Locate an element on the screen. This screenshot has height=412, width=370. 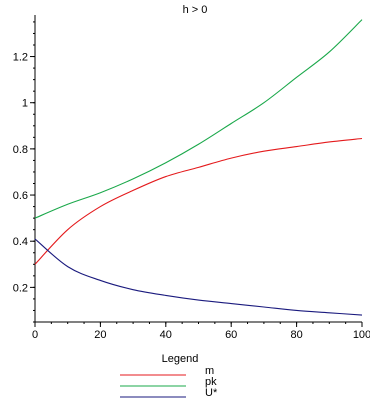
y-tick-label: 1.2 is located at coordinates (20, 58).